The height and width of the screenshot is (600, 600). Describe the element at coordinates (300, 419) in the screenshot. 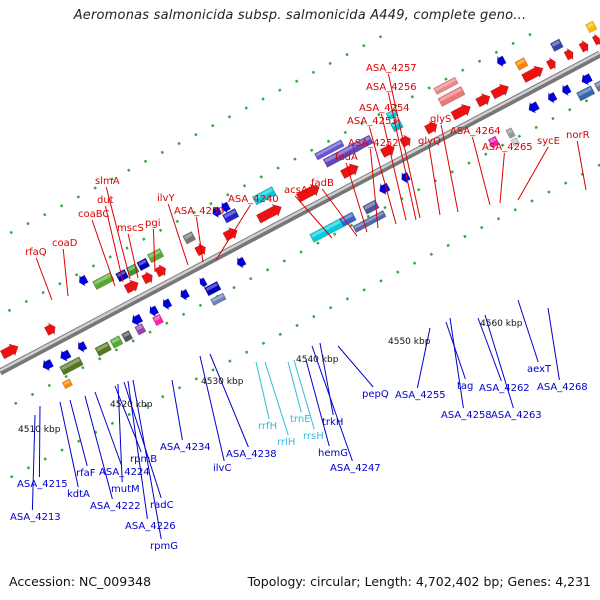

I see `gene-label-trne: trnE` at that location.